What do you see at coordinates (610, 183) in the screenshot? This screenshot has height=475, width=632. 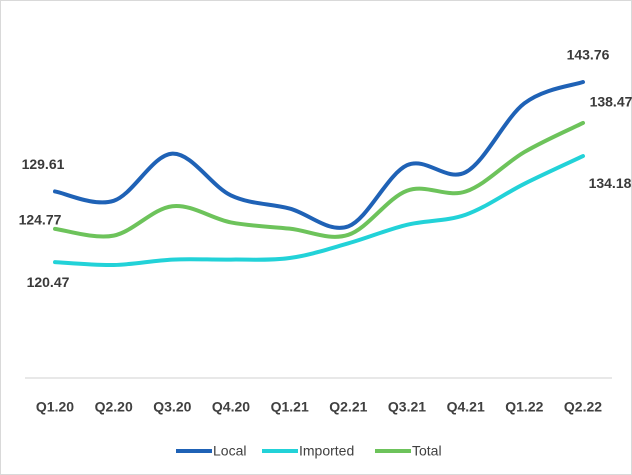 I see `data-label: 134.18` at bounding box center [610, 183].